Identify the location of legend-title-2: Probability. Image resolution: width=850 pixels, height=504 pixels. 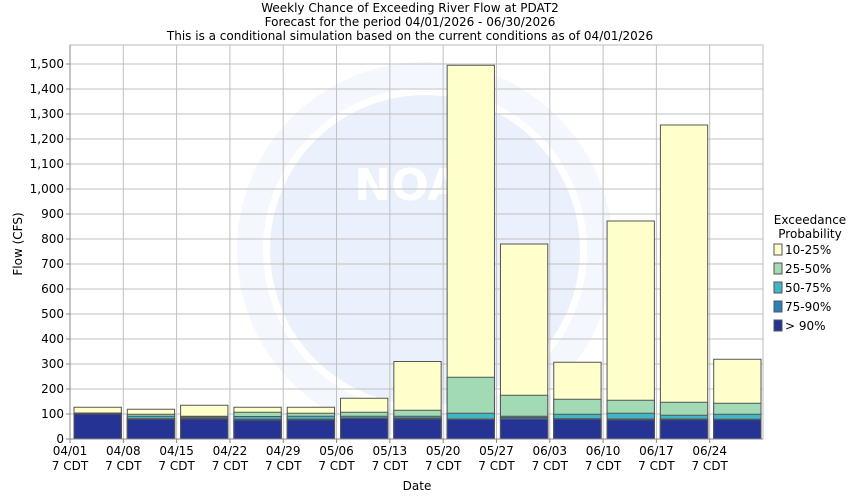
(809, 234).